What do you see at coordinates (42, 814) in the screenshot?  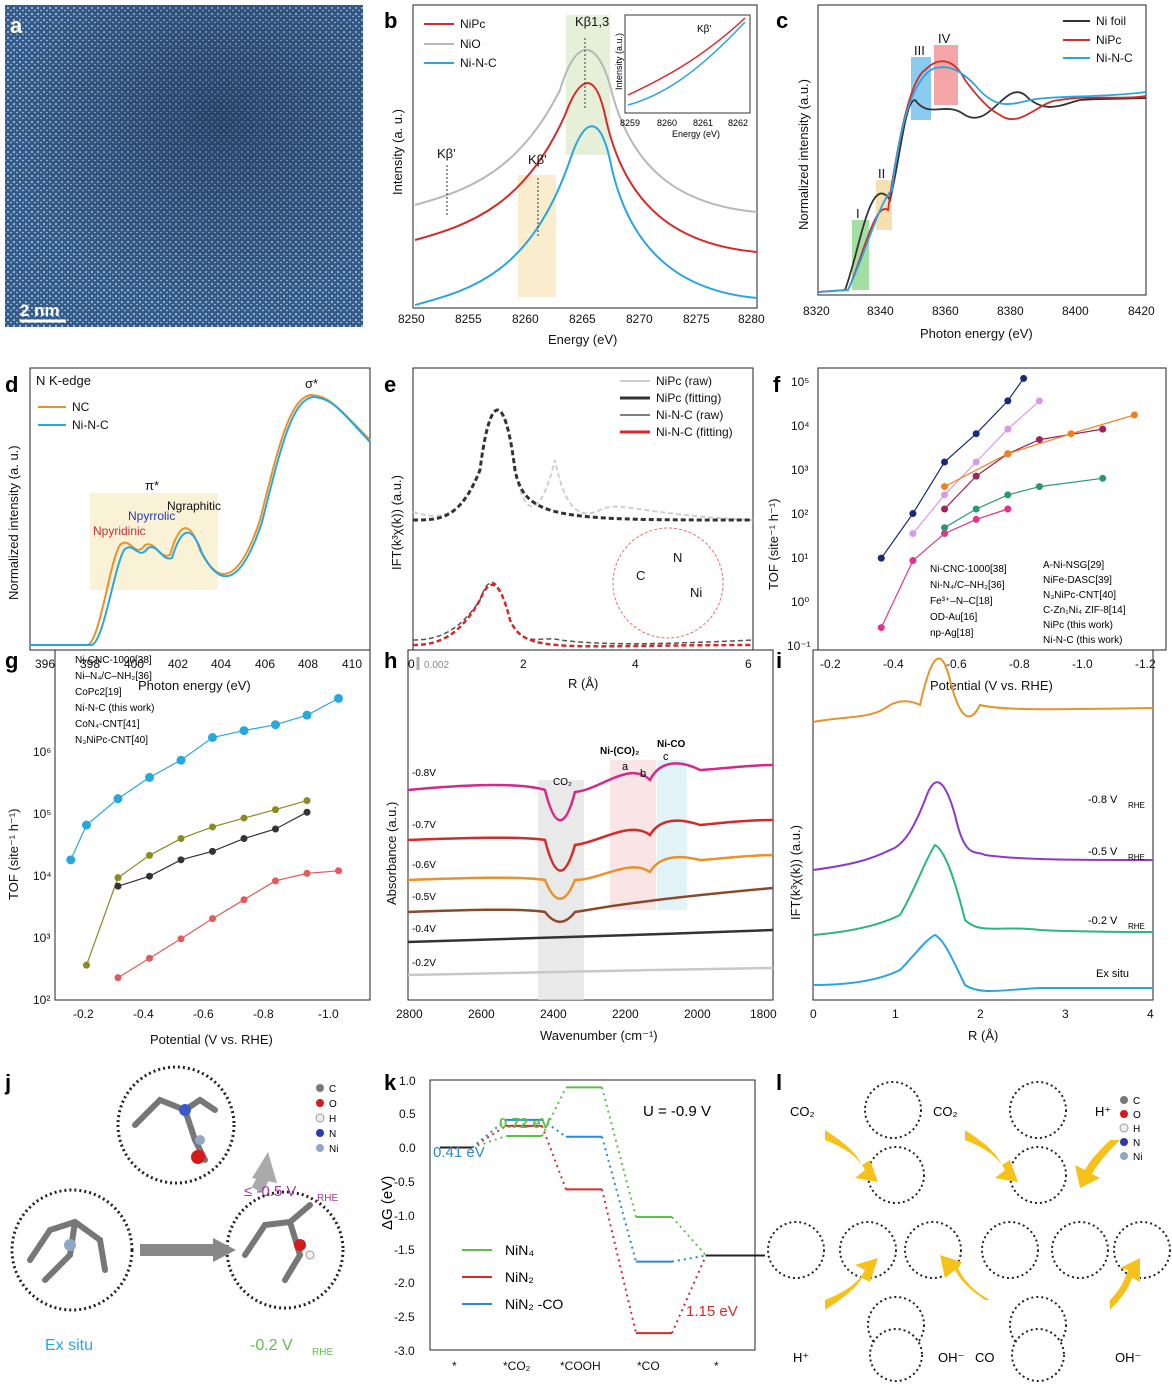 I see `ytick-g-3: 10⁵` at bounding box center [42, 814].